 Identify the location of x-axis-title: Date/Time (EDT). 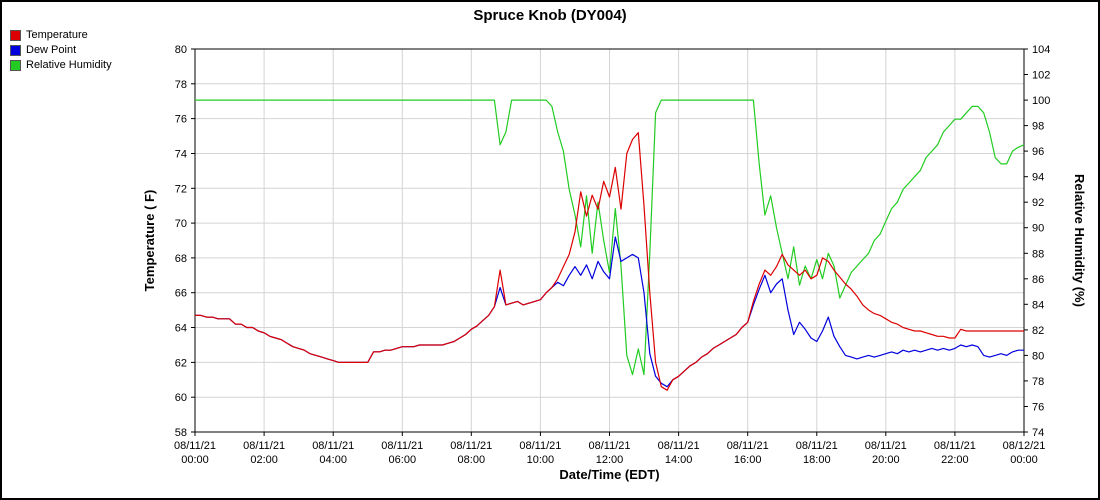
(609, 474).